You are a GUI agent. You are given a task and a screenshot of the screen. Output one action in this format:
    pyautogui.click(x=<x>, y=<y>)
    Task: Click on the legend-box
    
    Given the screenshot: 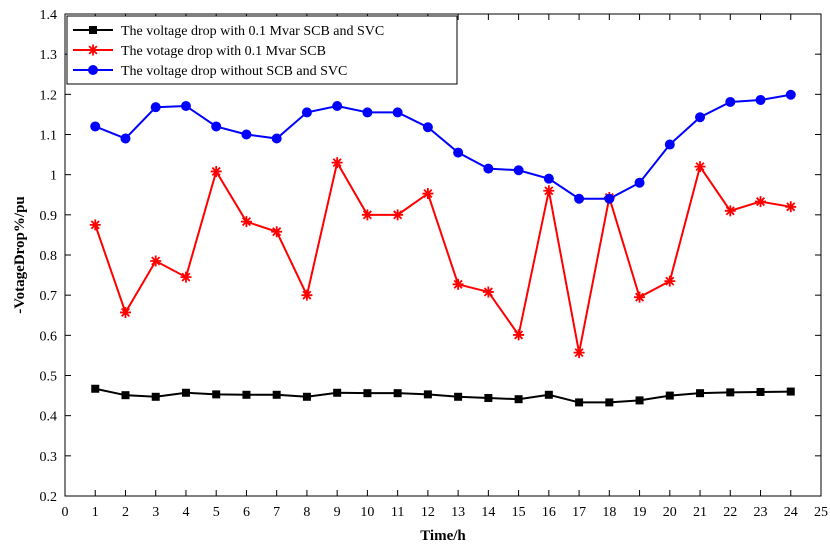 What is the action you would take?
    pyautogui.click(x=262, y=50)
    